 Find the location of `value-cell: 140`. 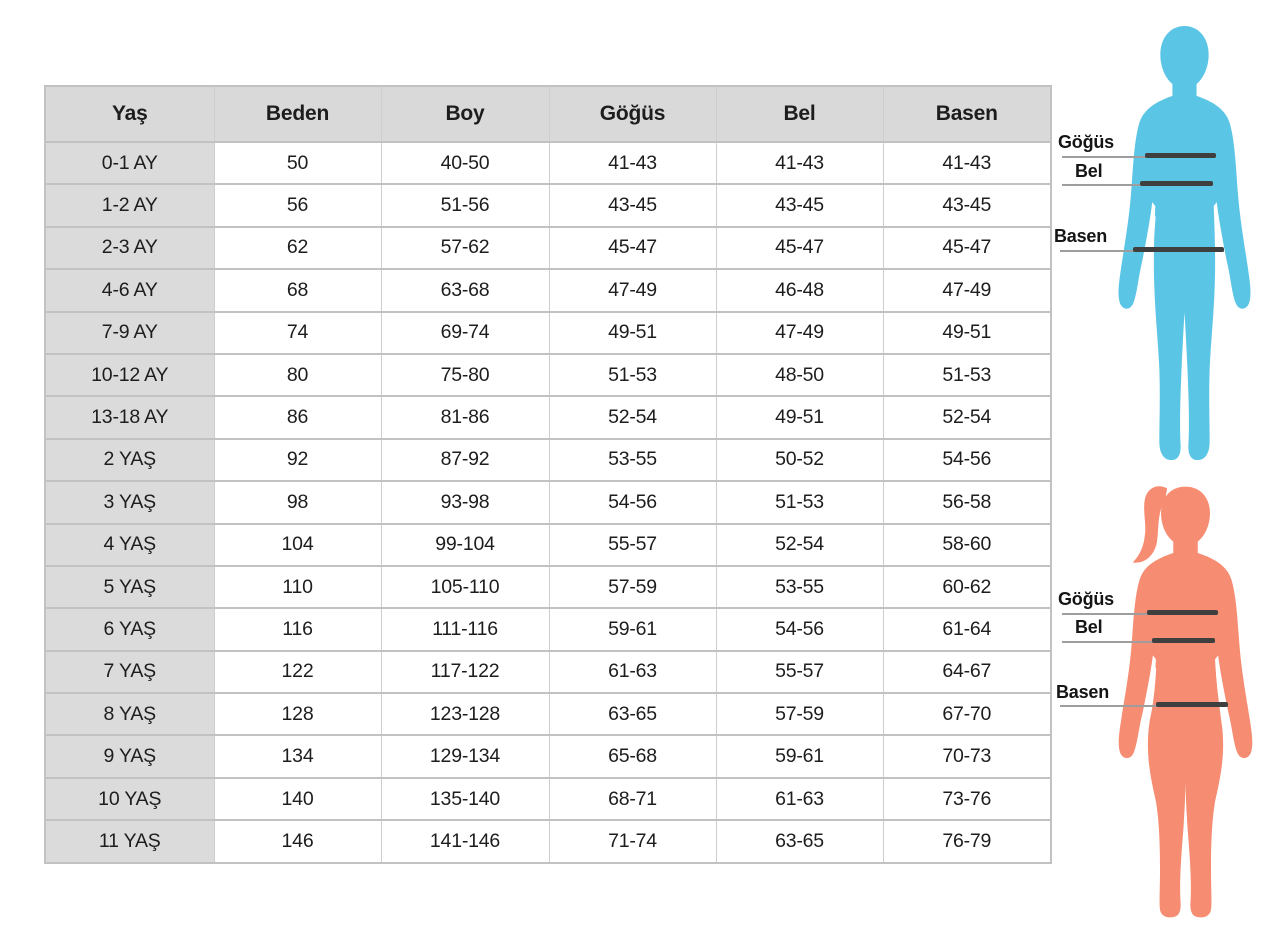

value-cell: 140 is located at coordinates (297, 799).